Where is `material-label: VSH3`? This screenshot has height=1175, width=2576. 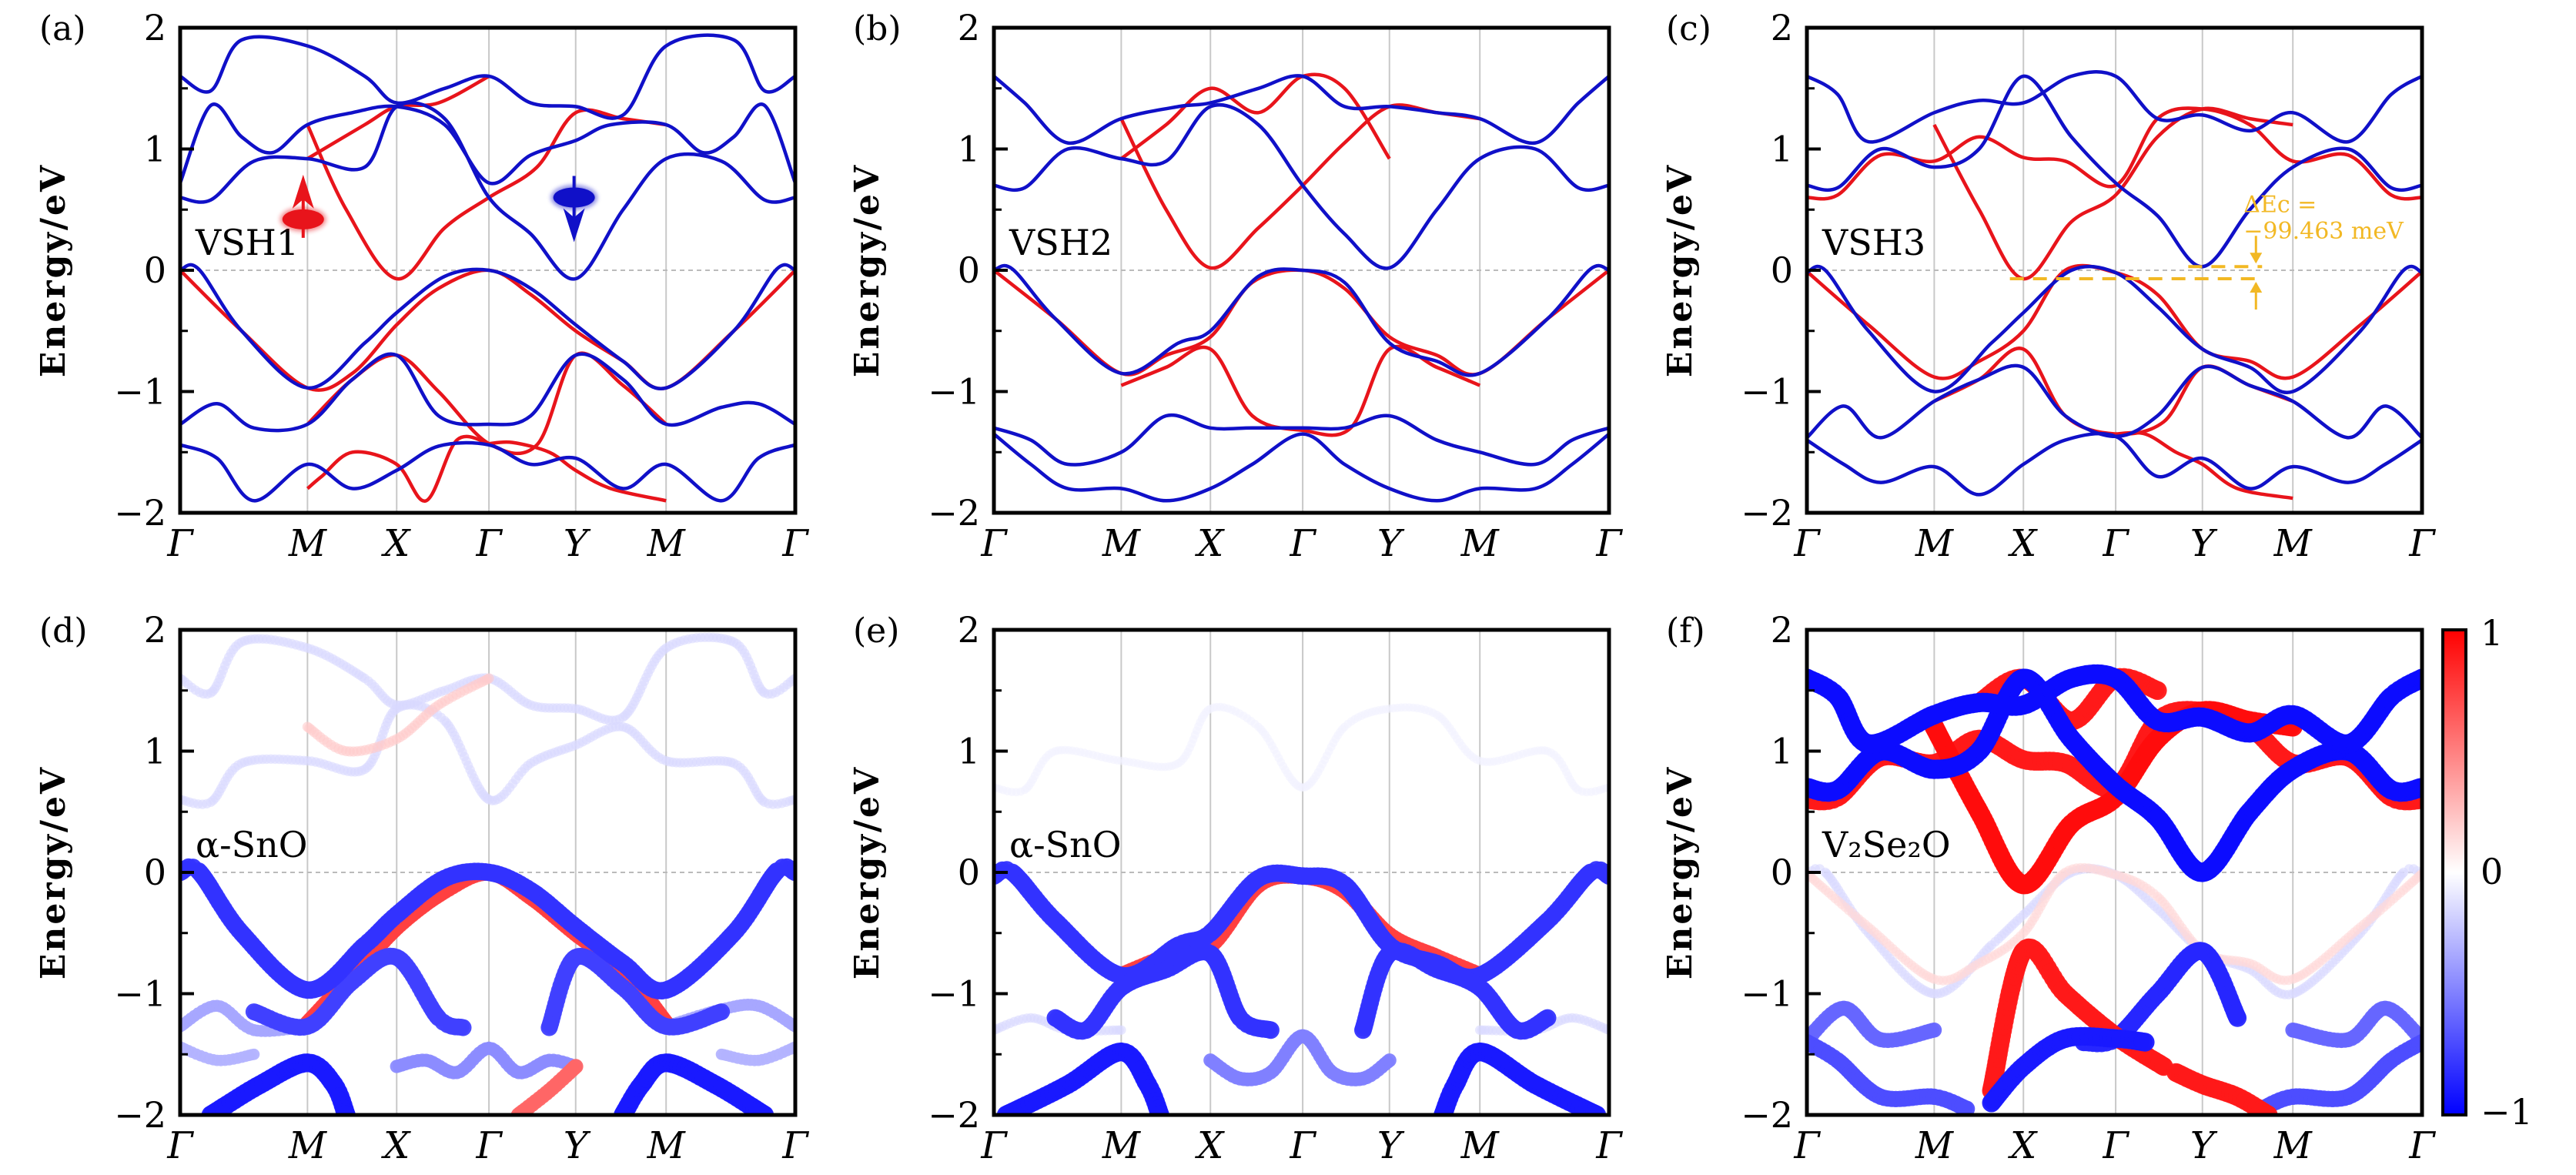 material-label: VSH3 is located at coordinates (1874, 242).